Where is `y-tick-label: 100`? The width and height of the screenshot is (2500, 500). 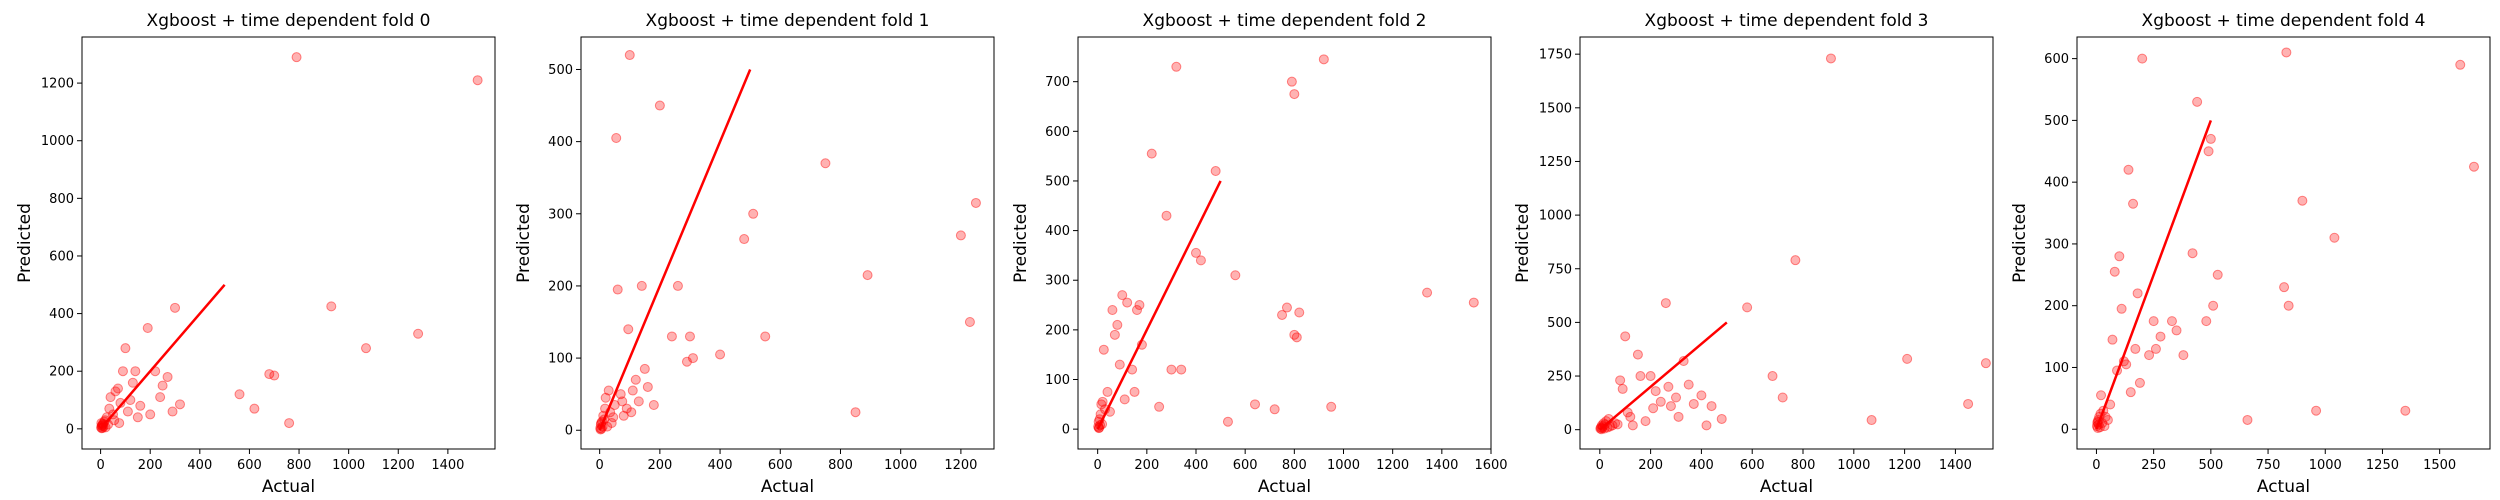
y-tick-label: 100 is located at coordinates (1057, 380).